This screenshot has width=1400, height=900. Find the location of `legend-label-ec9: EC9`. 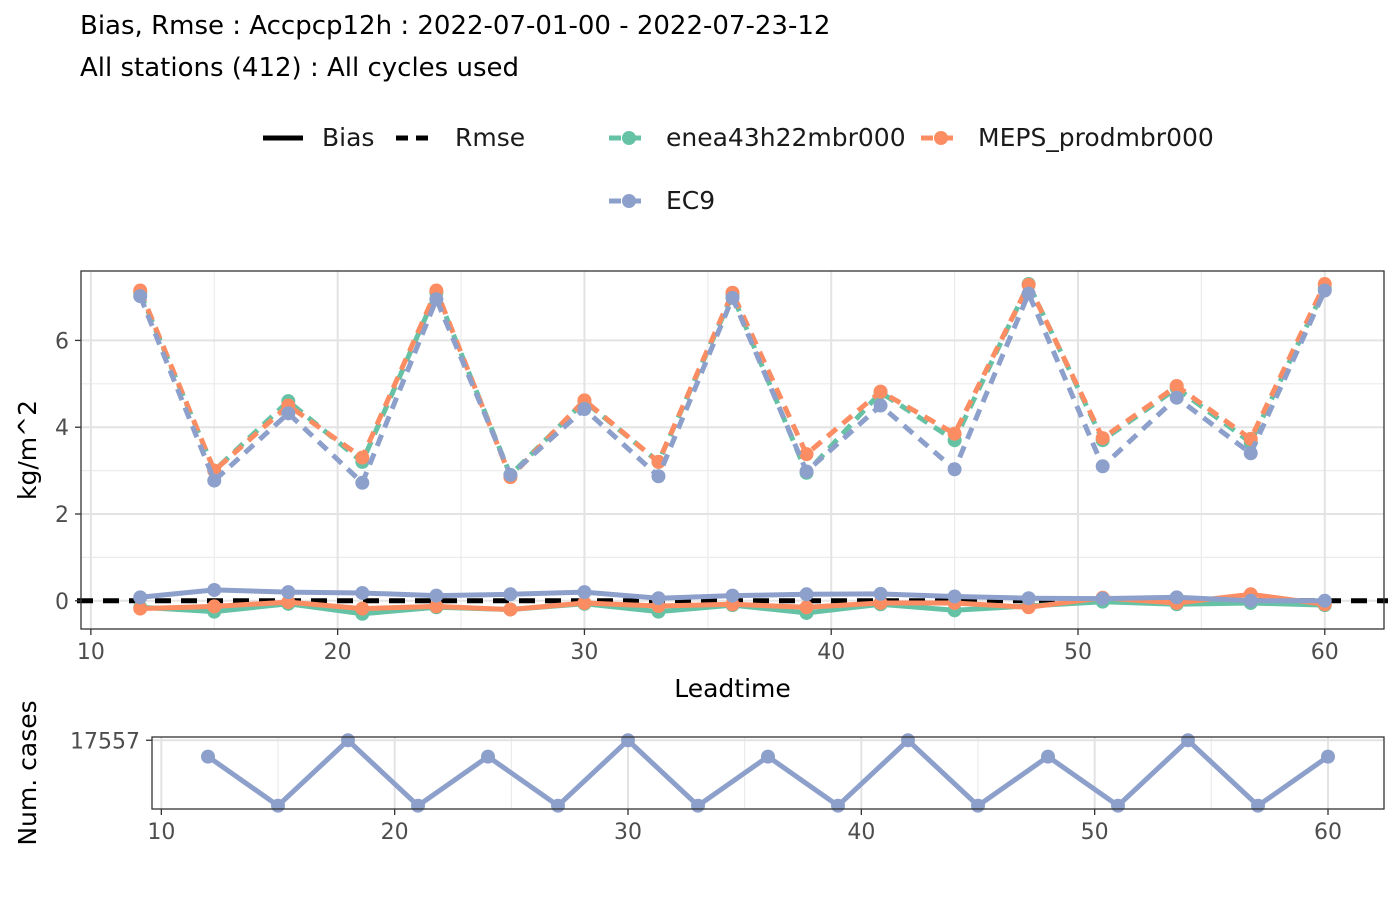

legend-label-ec9: EC9 is located at coordinates (690, 200).